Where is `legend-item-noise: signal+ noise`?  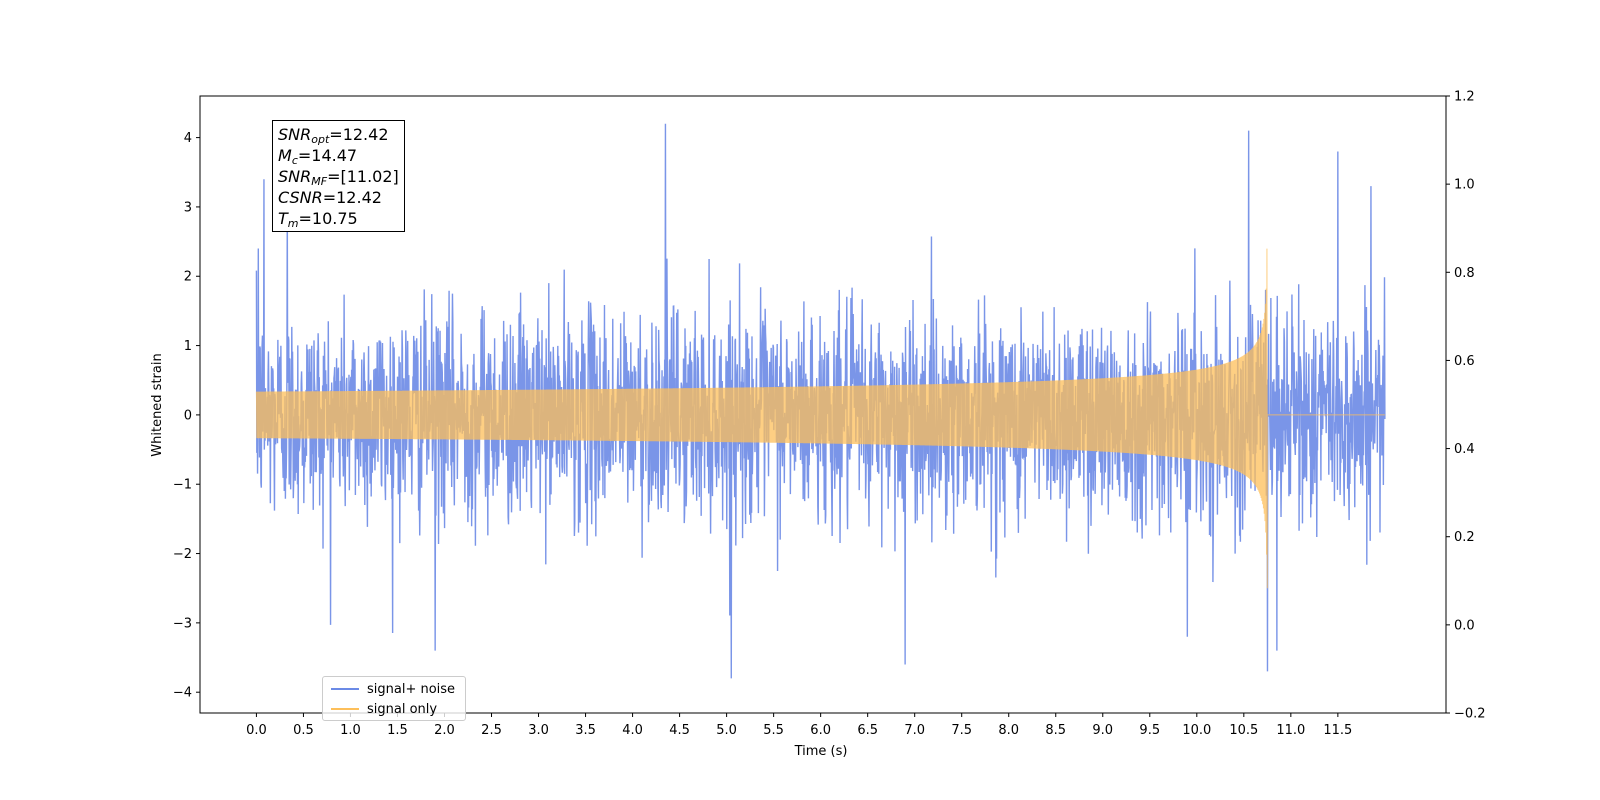 legend-item-noise: signal+ noise is located at coordinates (393, 689).